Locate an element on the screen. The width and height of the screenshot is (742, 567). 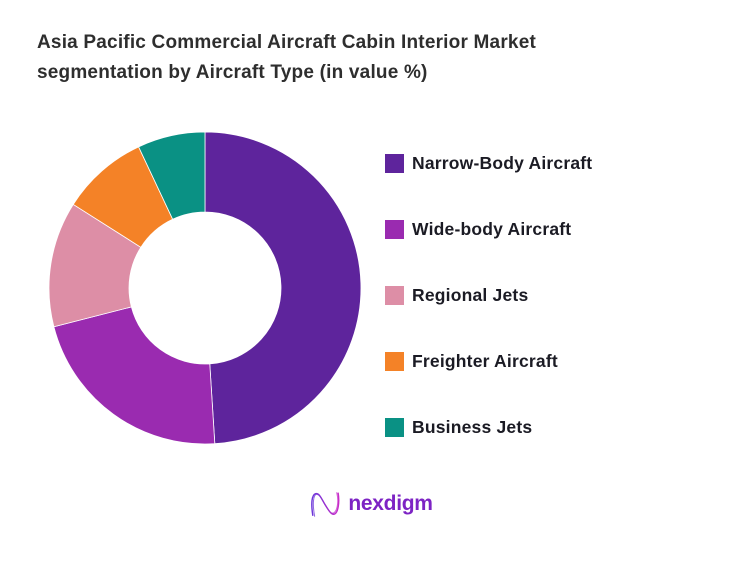
nexdigm-logo-text: nexdigm is located at coordinates (390, 503).